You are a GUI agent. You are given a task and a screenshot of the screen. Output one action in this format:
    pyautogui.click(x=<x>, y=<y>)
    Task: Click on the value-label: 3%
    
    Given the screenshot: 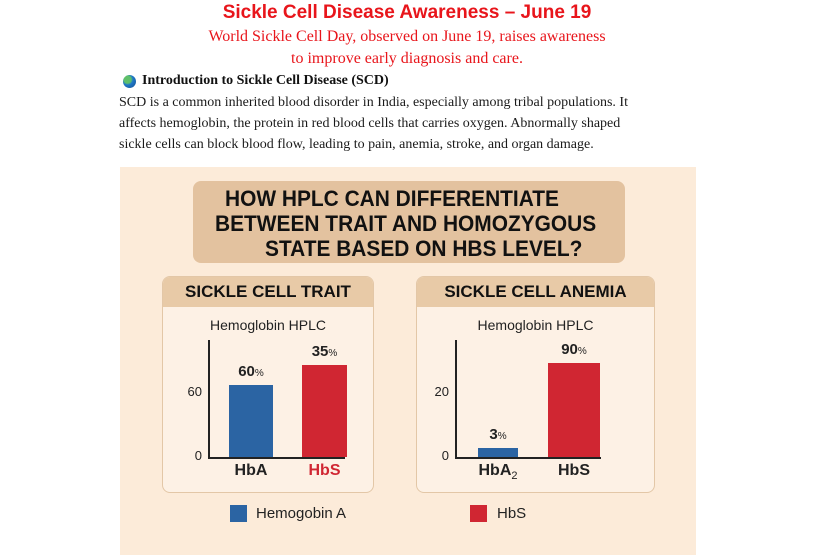 What is the action you would take?
    pyautogui.click(x=498, y=434)
    